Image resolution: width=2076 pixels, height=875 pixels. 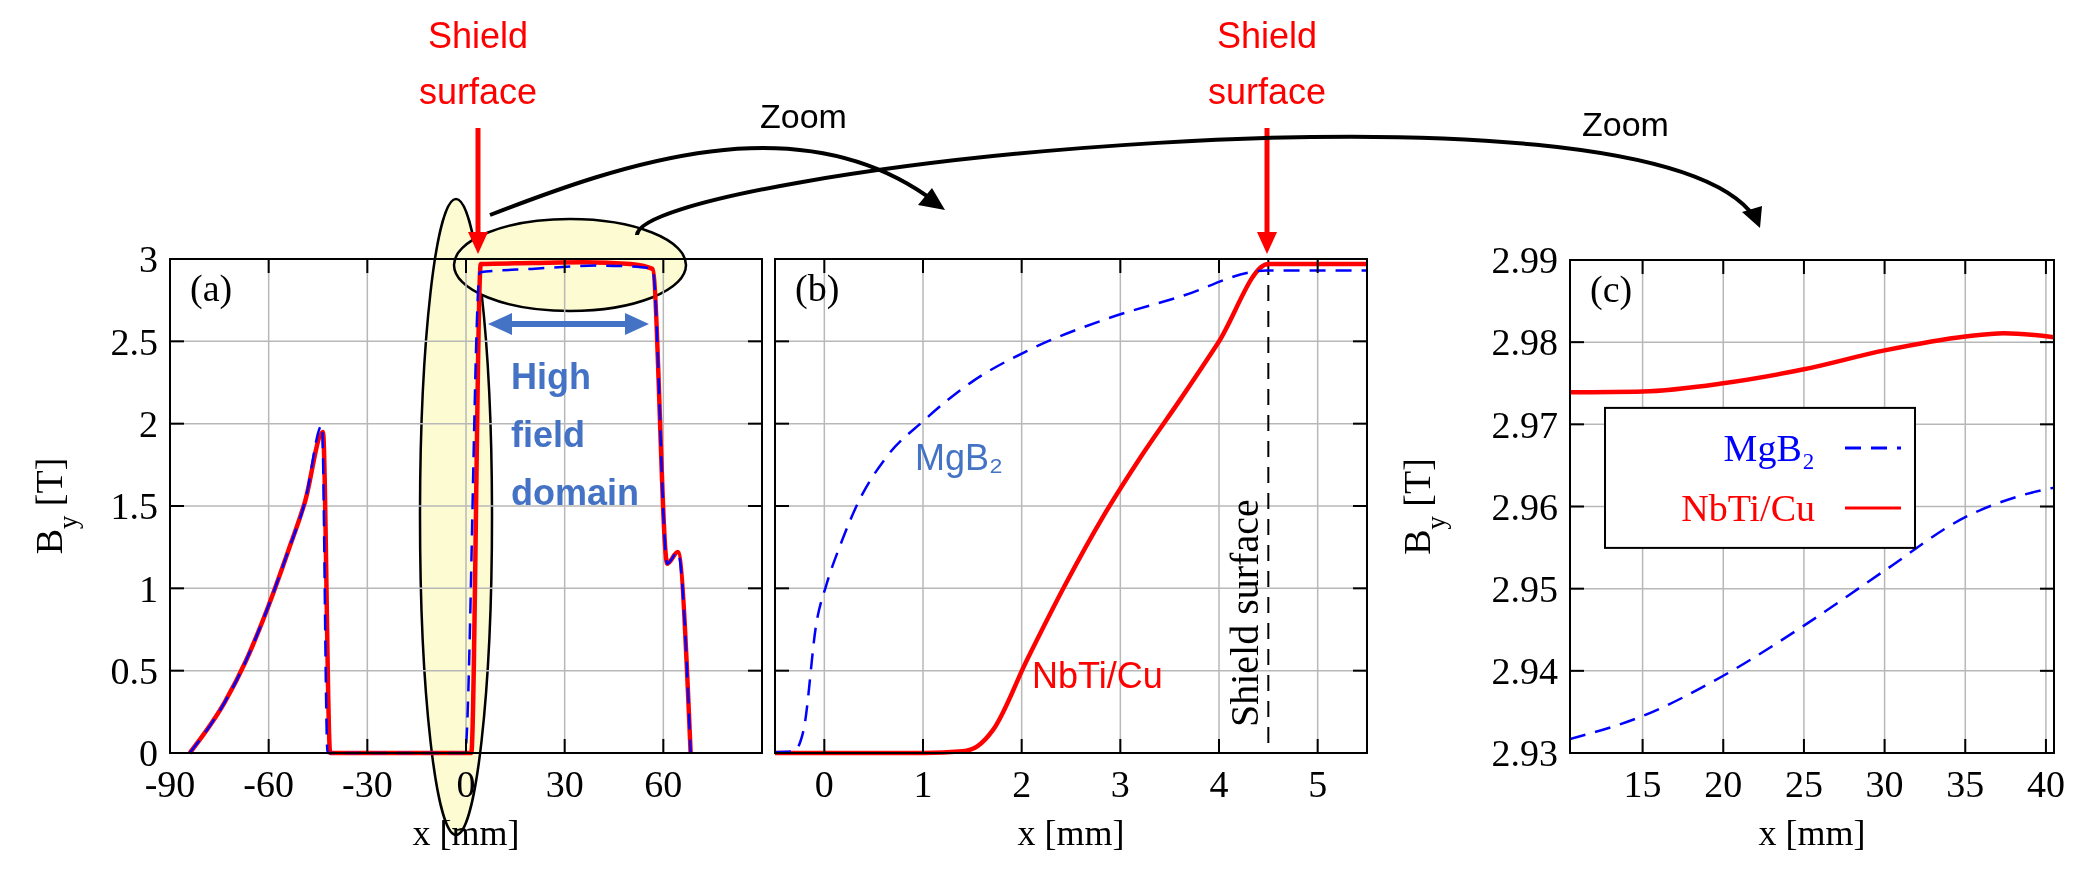 I want to click on ref-line-label: Shield surface, so click(x=1245, y=613).